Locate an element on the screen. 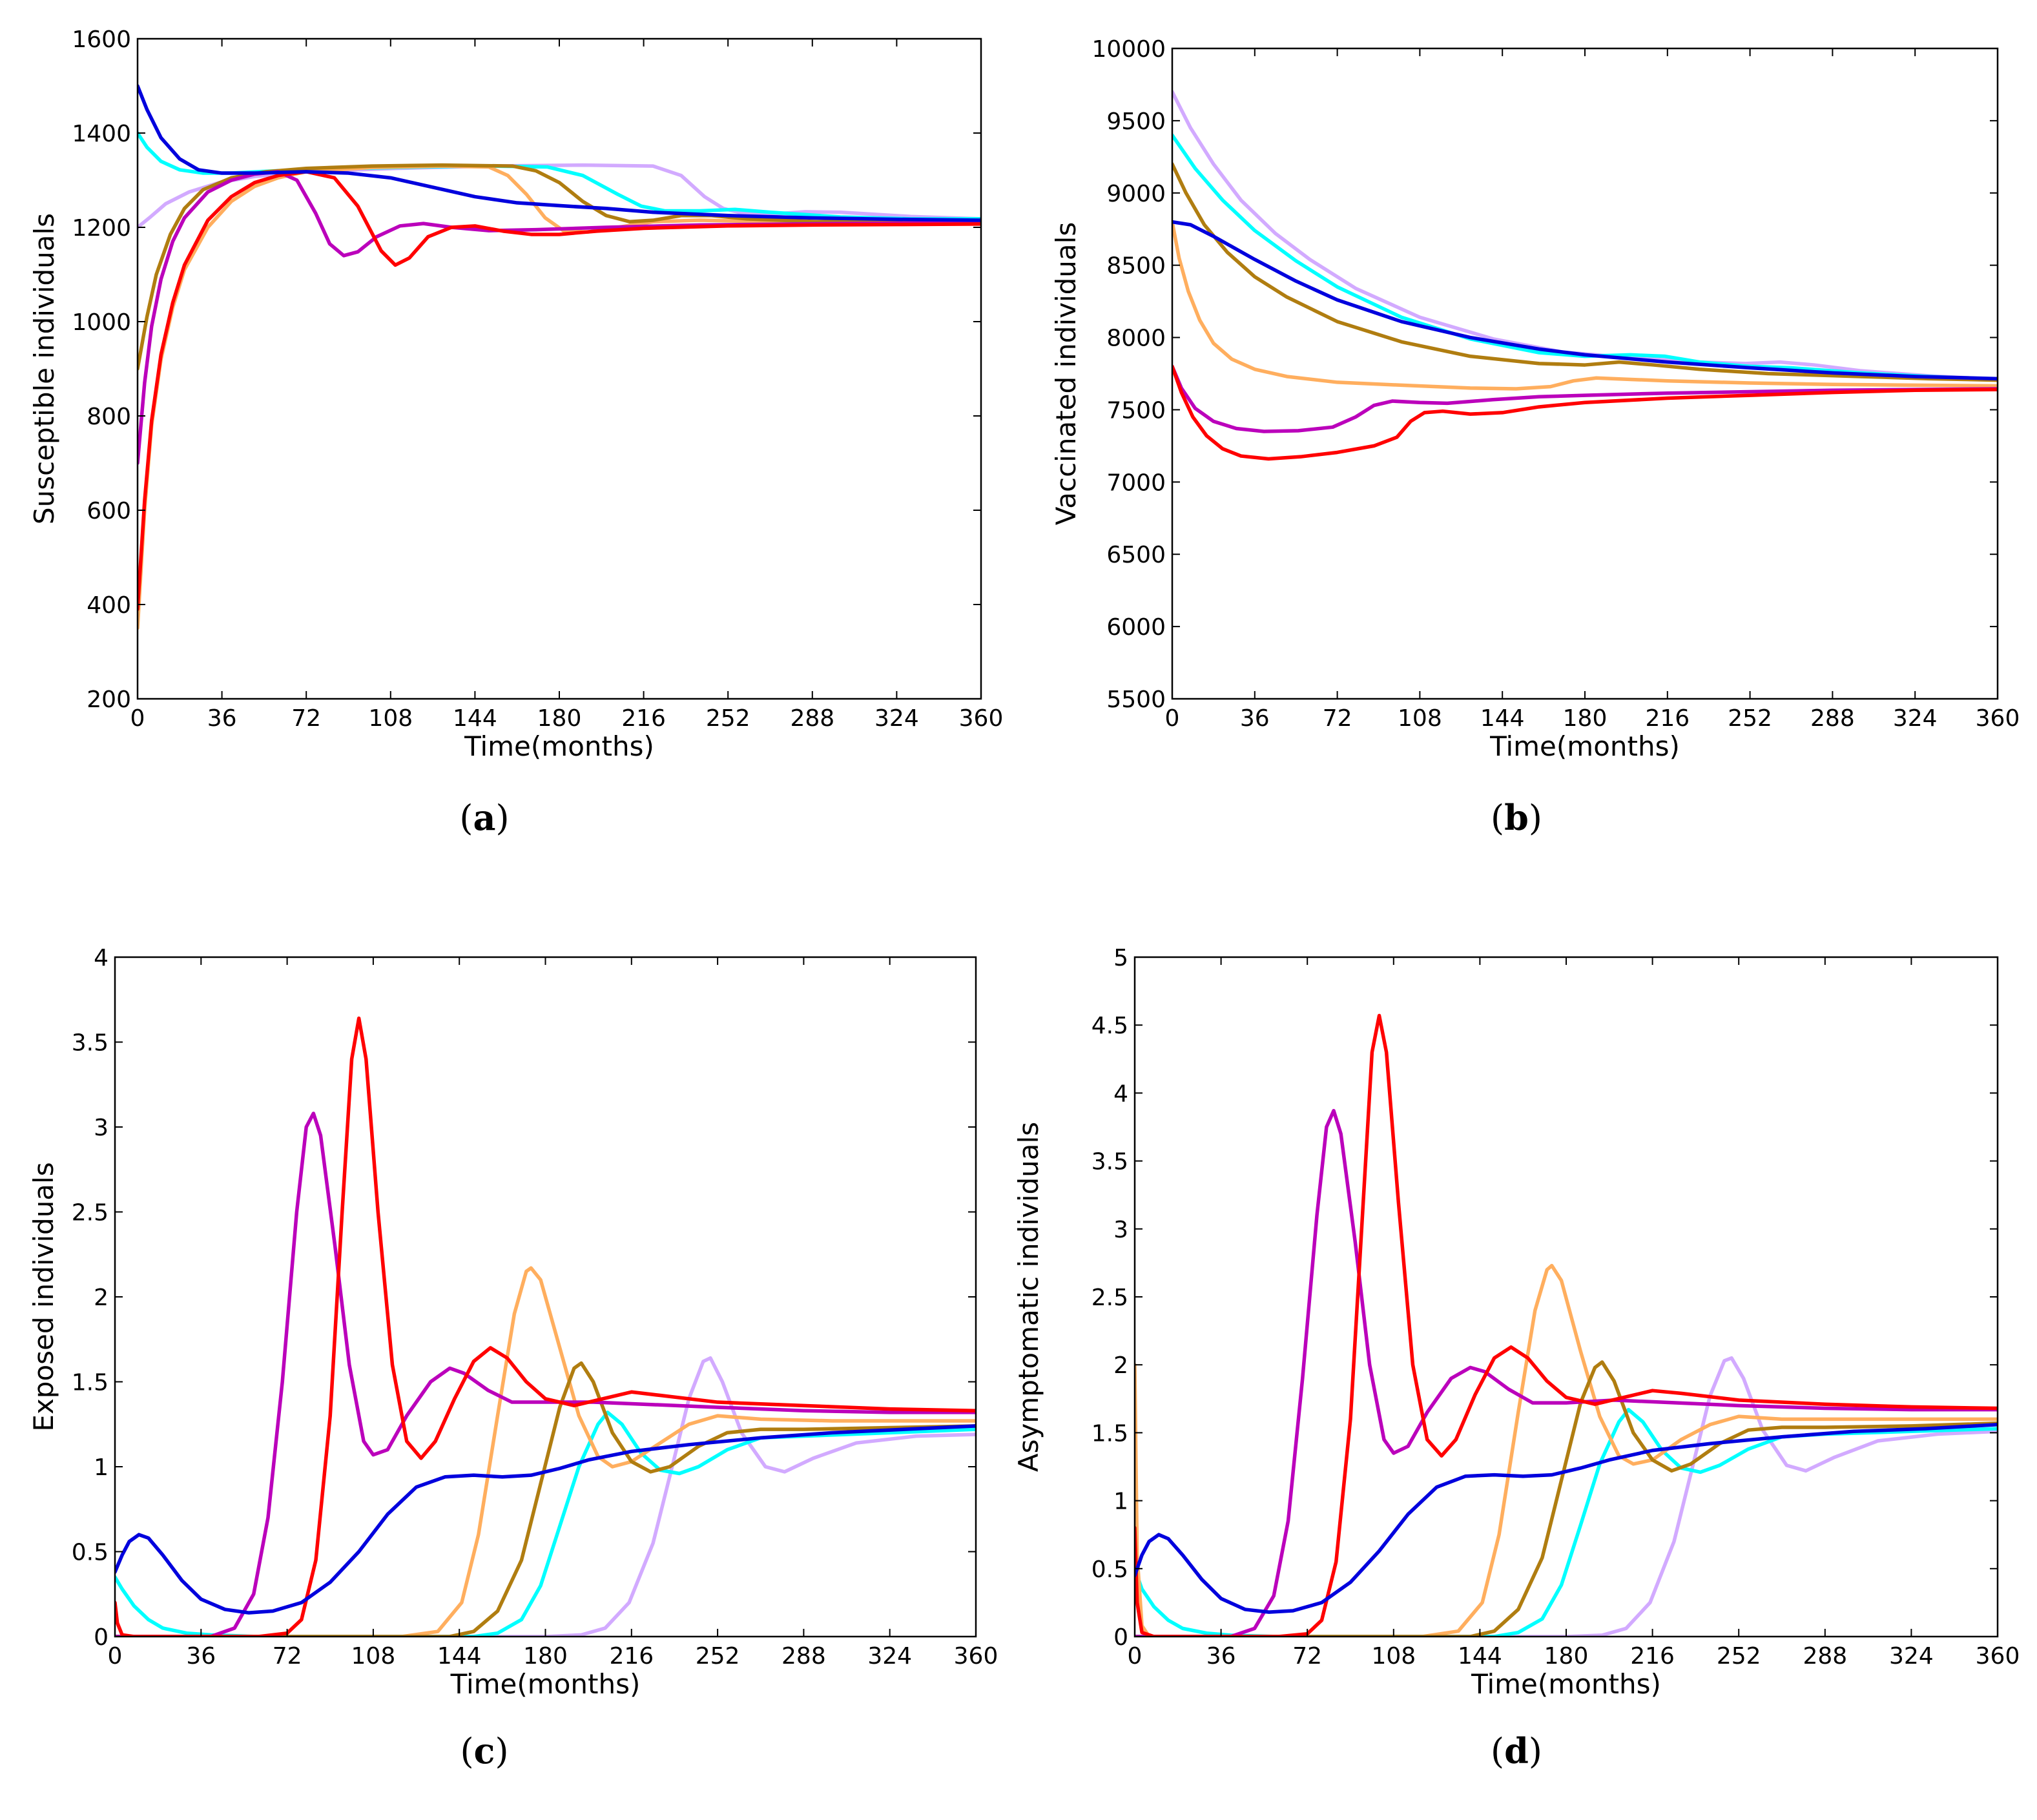 This screenshot has height=1820, width=2037. y-tick-label: 2.5 is located at coordinates (1109, 1298).